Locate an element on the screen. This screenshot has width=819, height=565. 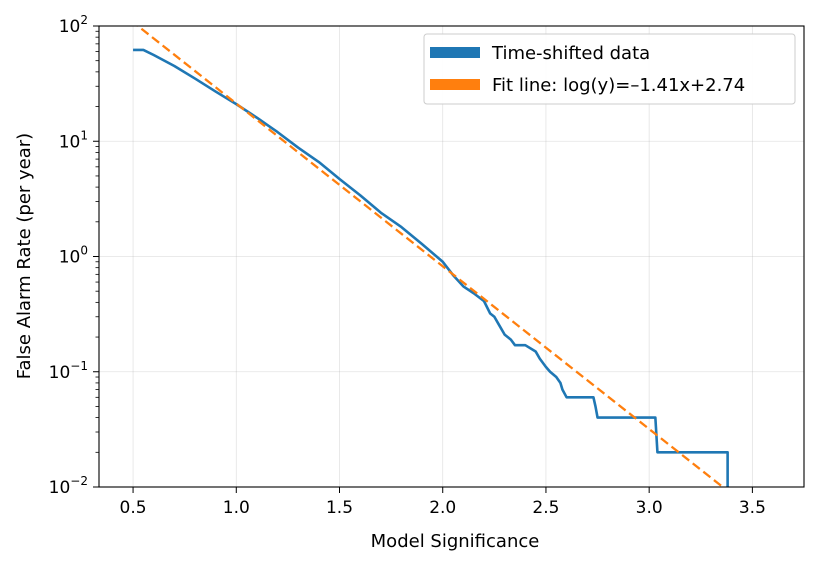
legend-swatch-time-shifted is located at coordinates (455, 52).